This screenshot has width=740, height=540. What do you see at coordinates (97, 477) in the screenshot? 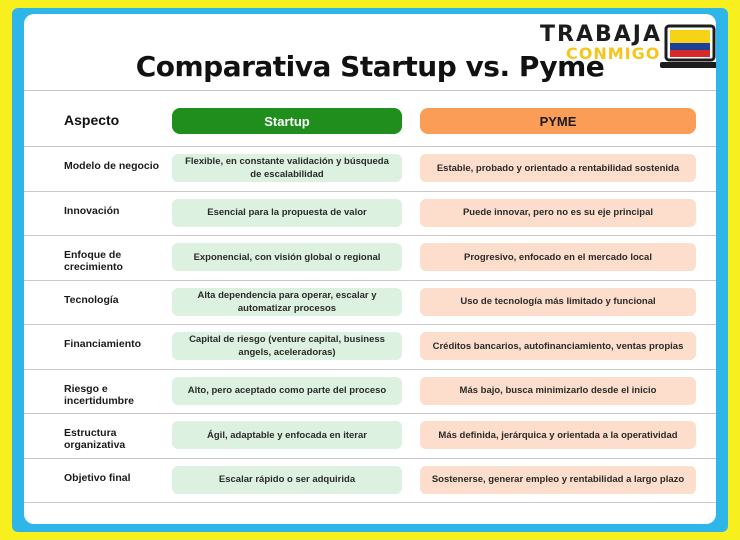
I see `row-aspect: Objetivo final` at bounding box center [97, 477].